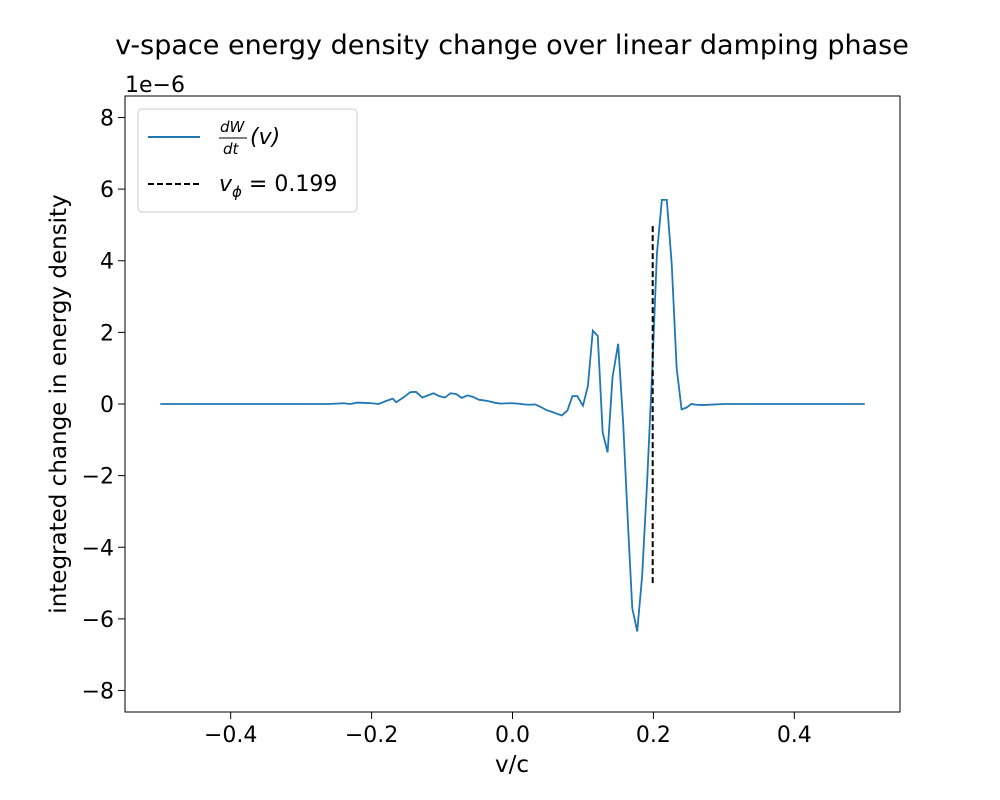 The image size is (1000, 800). I want to click on x-tick-label: −0.4, so click(230, 735).